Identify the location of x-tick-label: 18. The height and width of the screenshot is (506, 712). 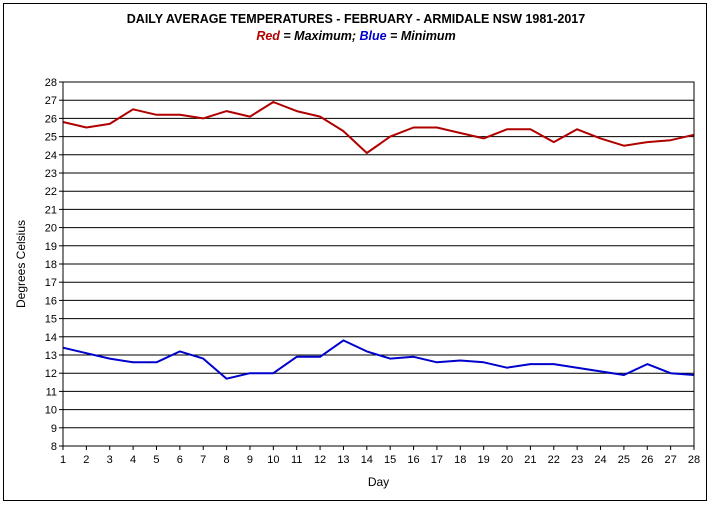
(460, 460).